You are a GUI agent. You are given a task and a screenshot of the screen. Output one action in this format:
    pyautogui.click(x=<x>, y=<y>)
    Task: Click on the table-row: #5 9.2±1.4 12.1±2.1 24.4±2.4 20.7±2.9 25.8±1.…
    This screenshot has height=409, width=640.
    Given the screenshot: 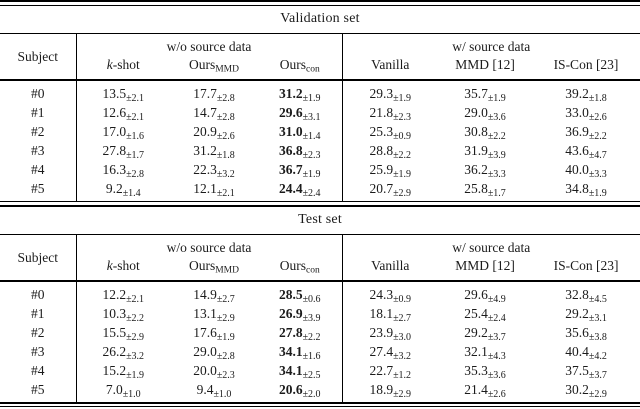 What is the action you would take?
    pyautogui.click(x=320, y=190)
    